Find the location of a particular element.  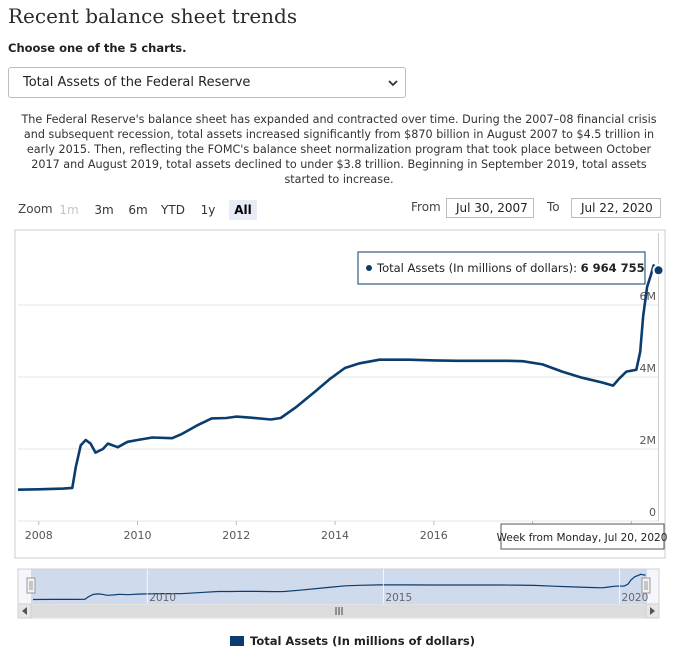

hover-point-marker is located at coordinates (658, 270).